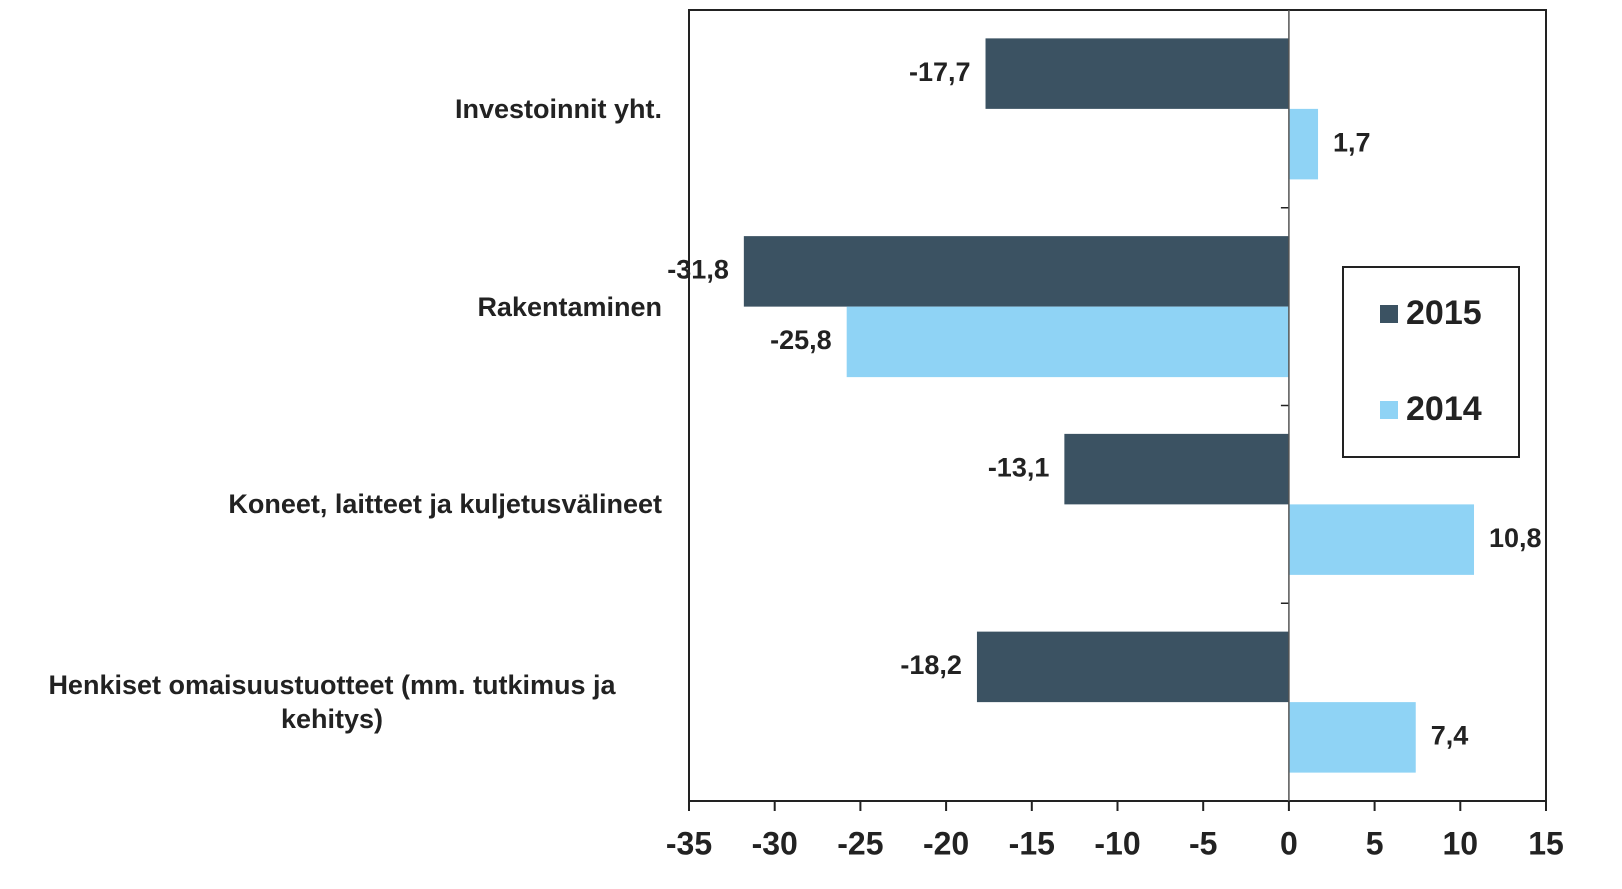 The image size is (1622, 889). I want to click on x-tick-label: -25, so click(860, 843).